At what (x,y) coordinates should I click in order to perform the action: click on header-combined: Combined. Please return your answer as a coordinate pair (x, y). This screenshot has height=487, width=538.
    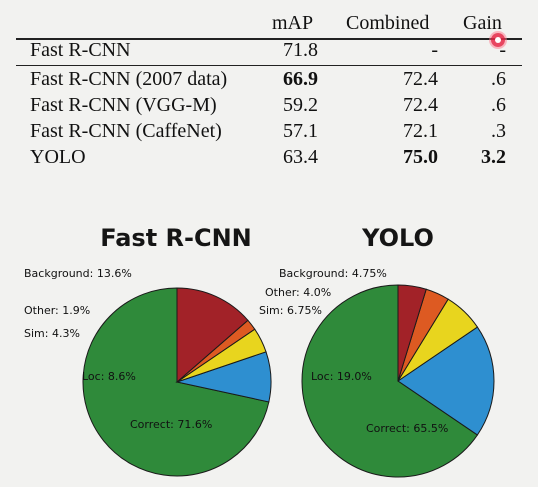
    Looking at the image, I should click on (388, 23).